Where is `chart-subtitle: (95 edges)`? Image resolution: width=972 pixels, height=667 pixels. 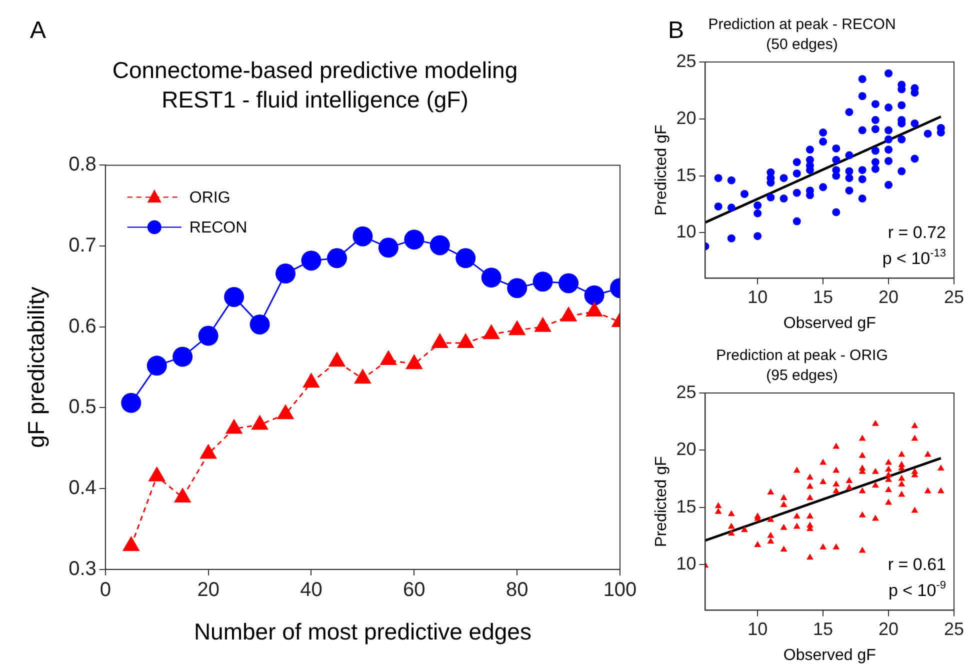
chart-subtitle: (95 edges) is located at coordinates (802, 375).